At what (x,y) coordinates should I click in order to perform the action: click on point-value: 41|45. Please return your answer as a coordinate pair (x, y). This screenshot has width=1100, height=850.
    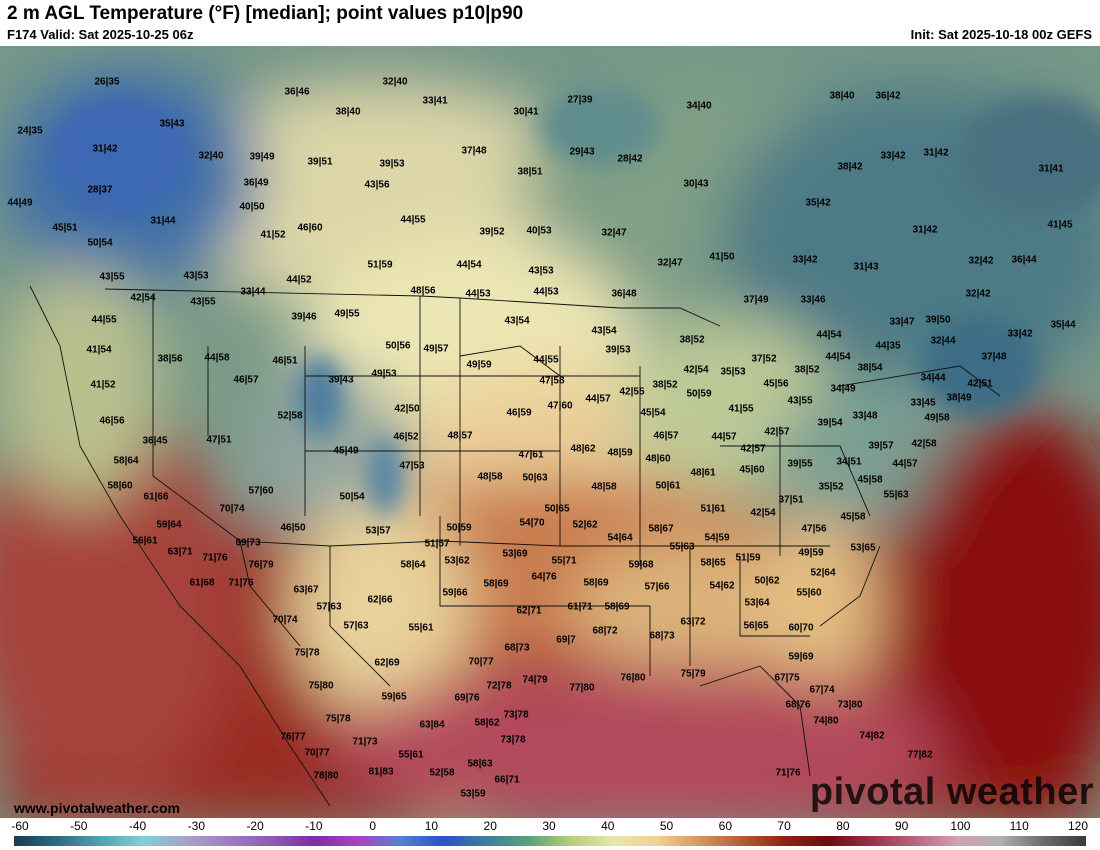
    Looking at the image, I should click on (1060, 225).